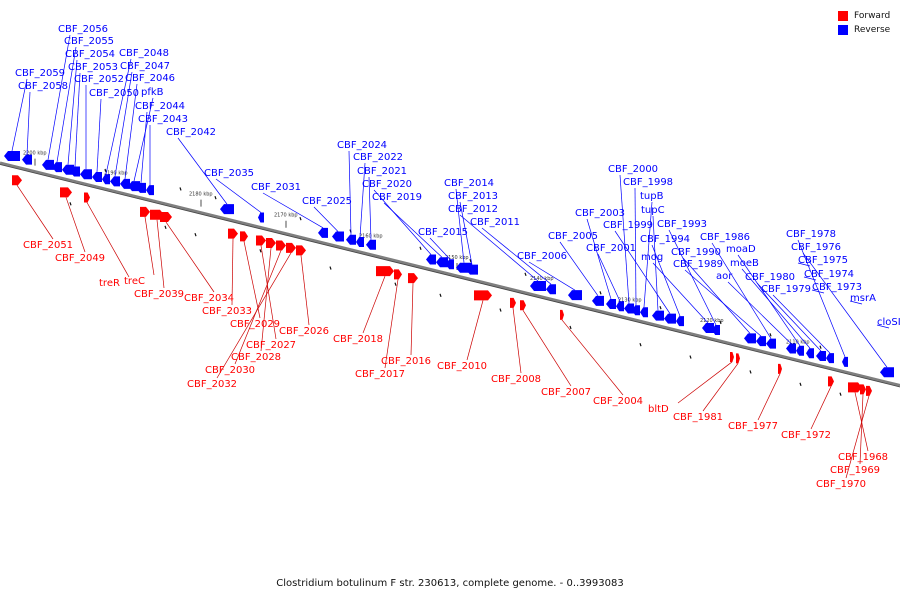  I want to click on label-cbf-1975: CBF_1975, so click(823, 260).